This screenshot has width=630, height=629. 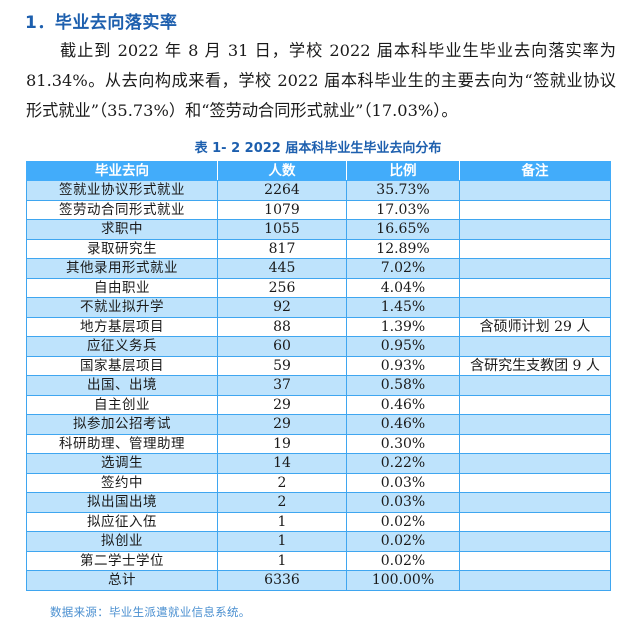 I want to click on table-row: 拟出国出境 2 0.03%, so click(x=318, y=502).